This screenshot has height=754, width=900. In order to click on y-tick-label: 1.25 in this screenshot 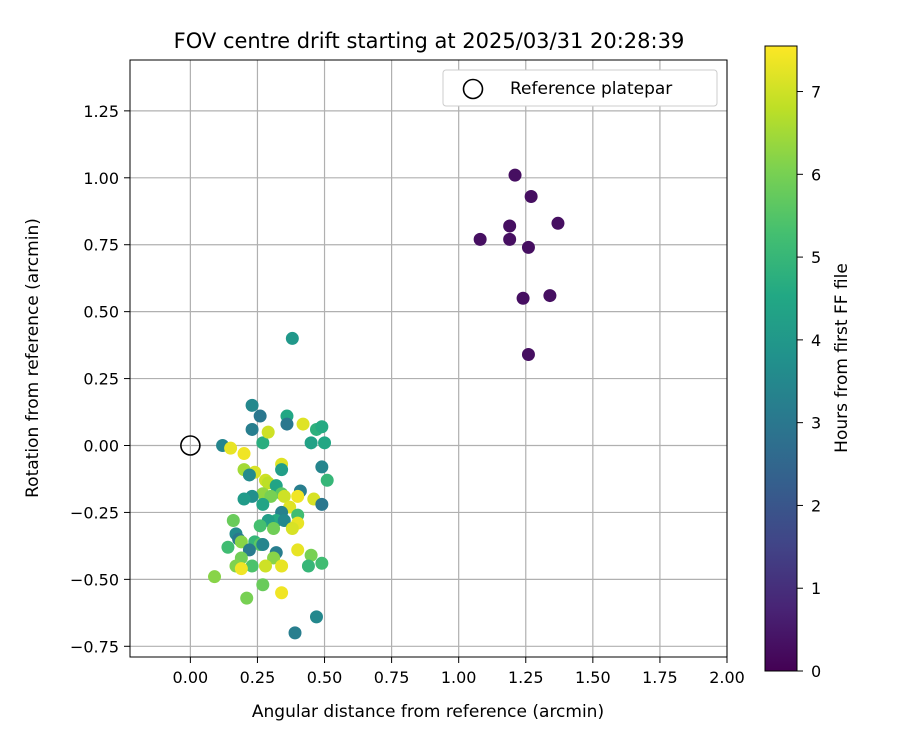, I will do `click(101, 111)`.